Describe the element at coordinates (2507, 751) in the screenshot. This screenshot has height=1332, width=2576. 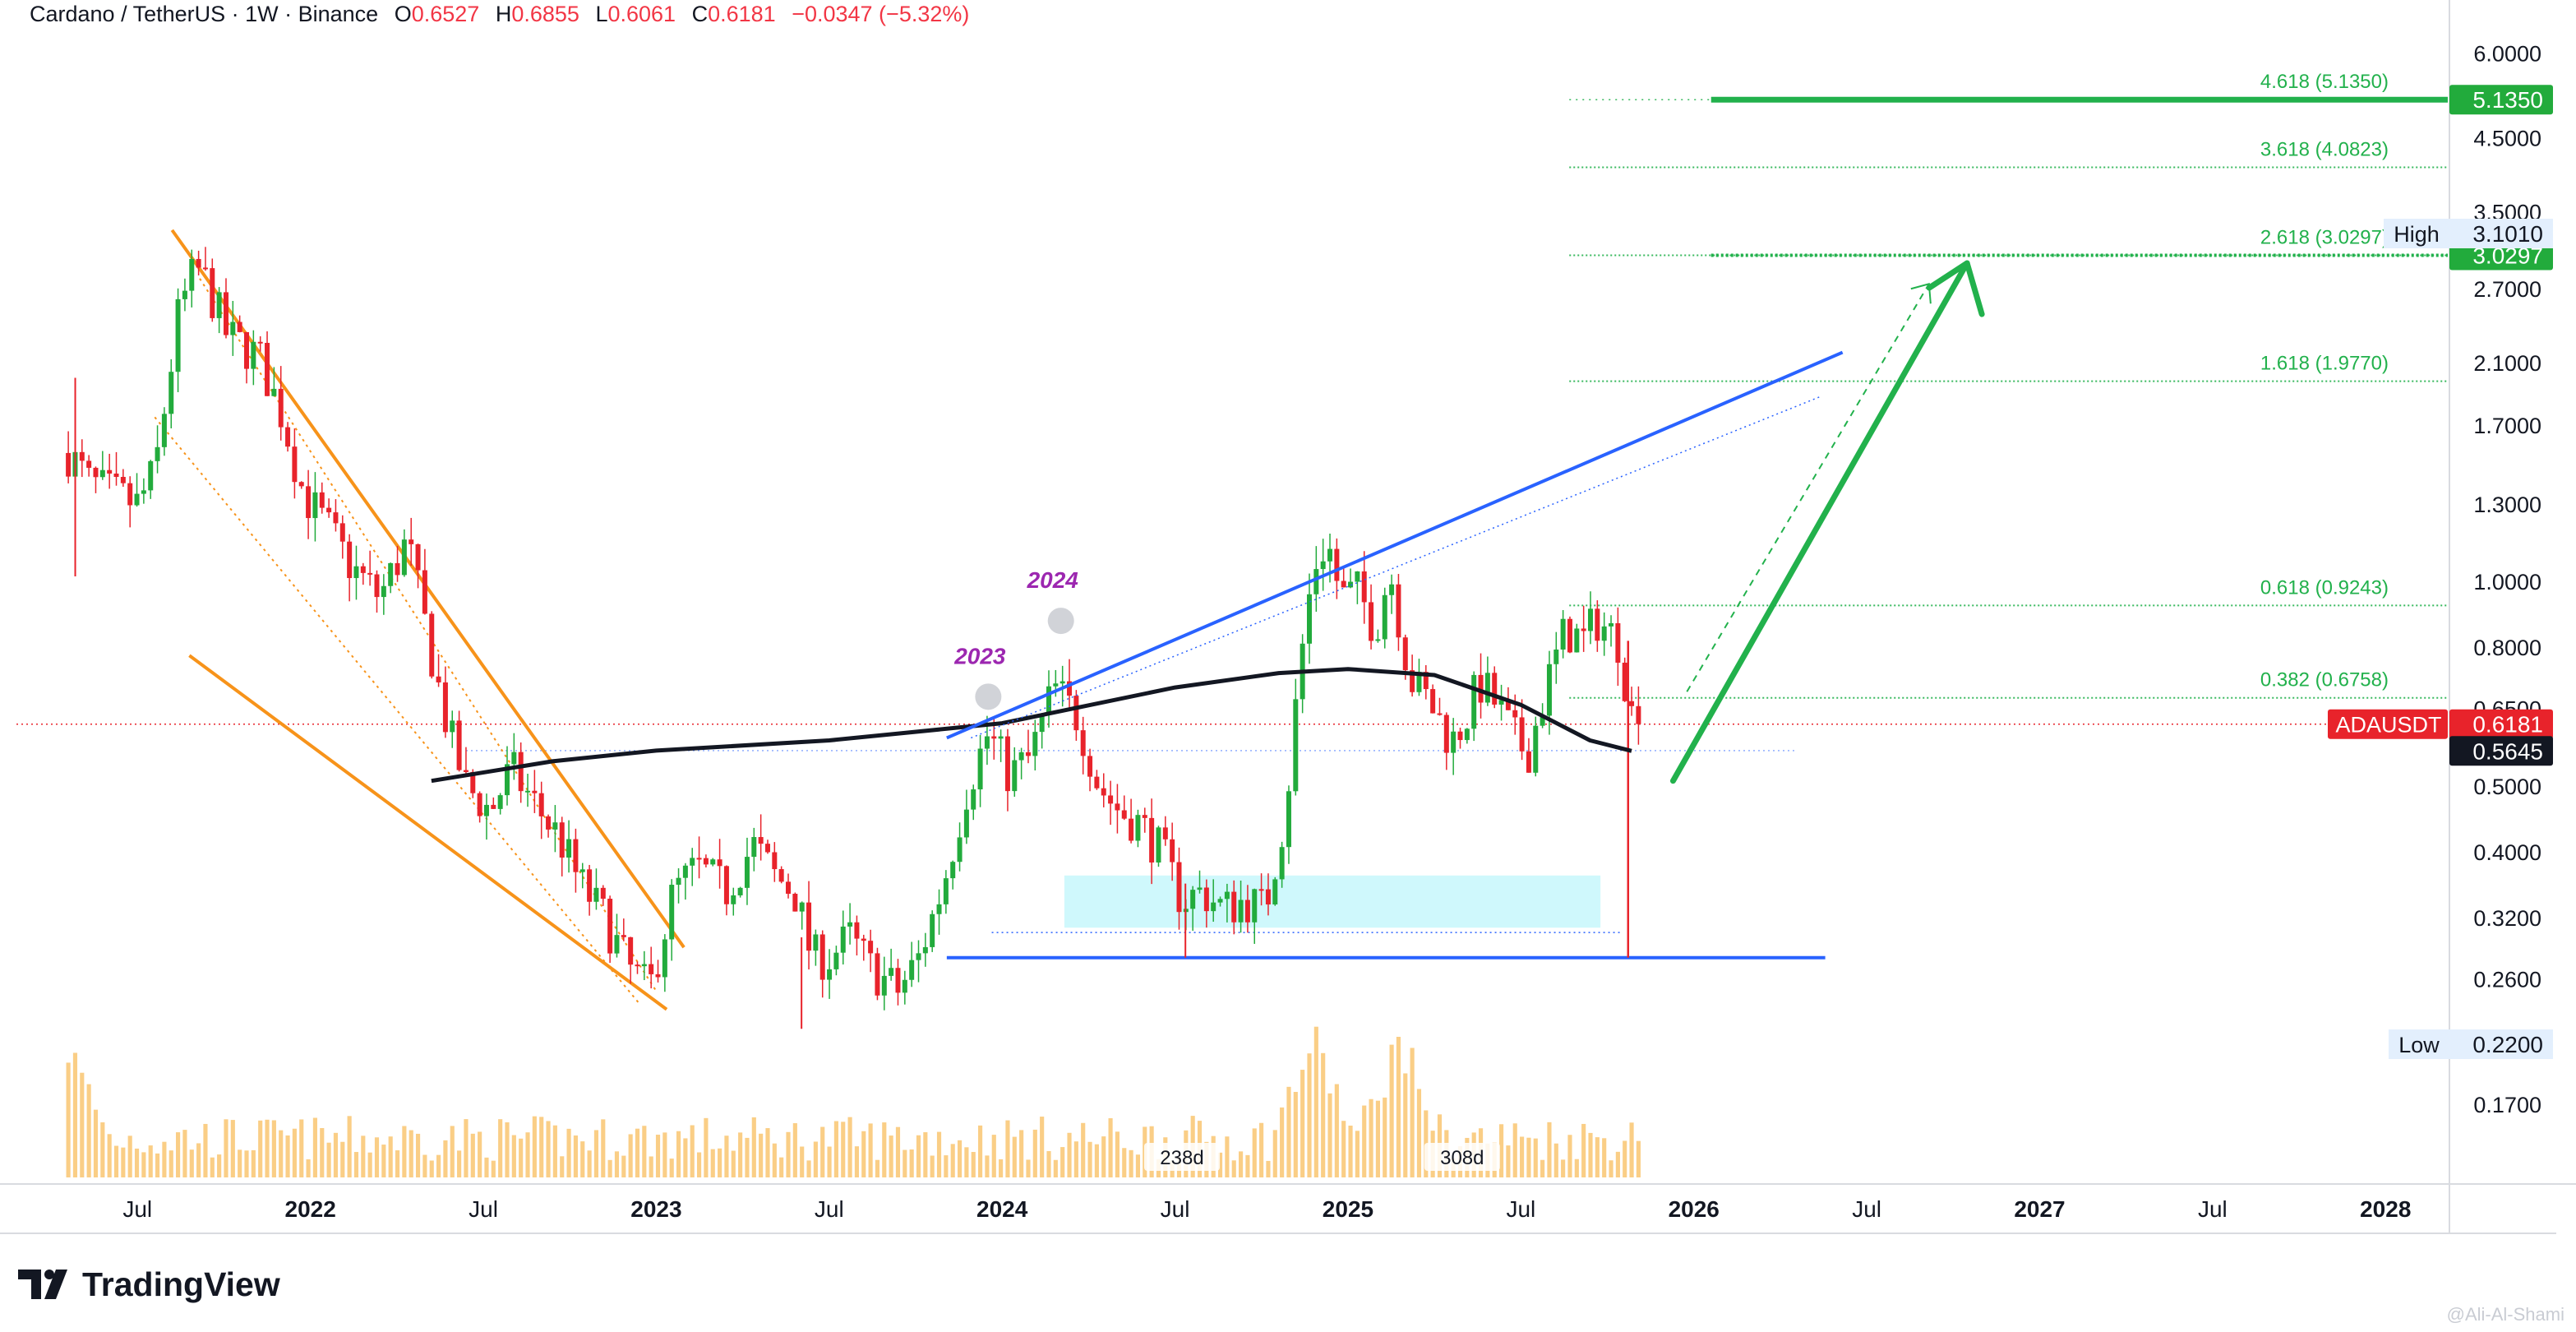
I see `price-badge: 0.5645` at that location.